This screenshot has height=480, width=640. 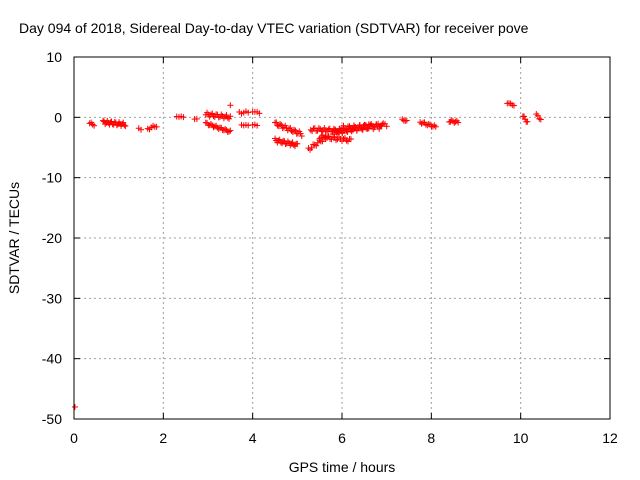 What do you see at coordinates (52, 359) in the screenshot?
I see `y-tick-label: -40` at bounding box center [52, 359].